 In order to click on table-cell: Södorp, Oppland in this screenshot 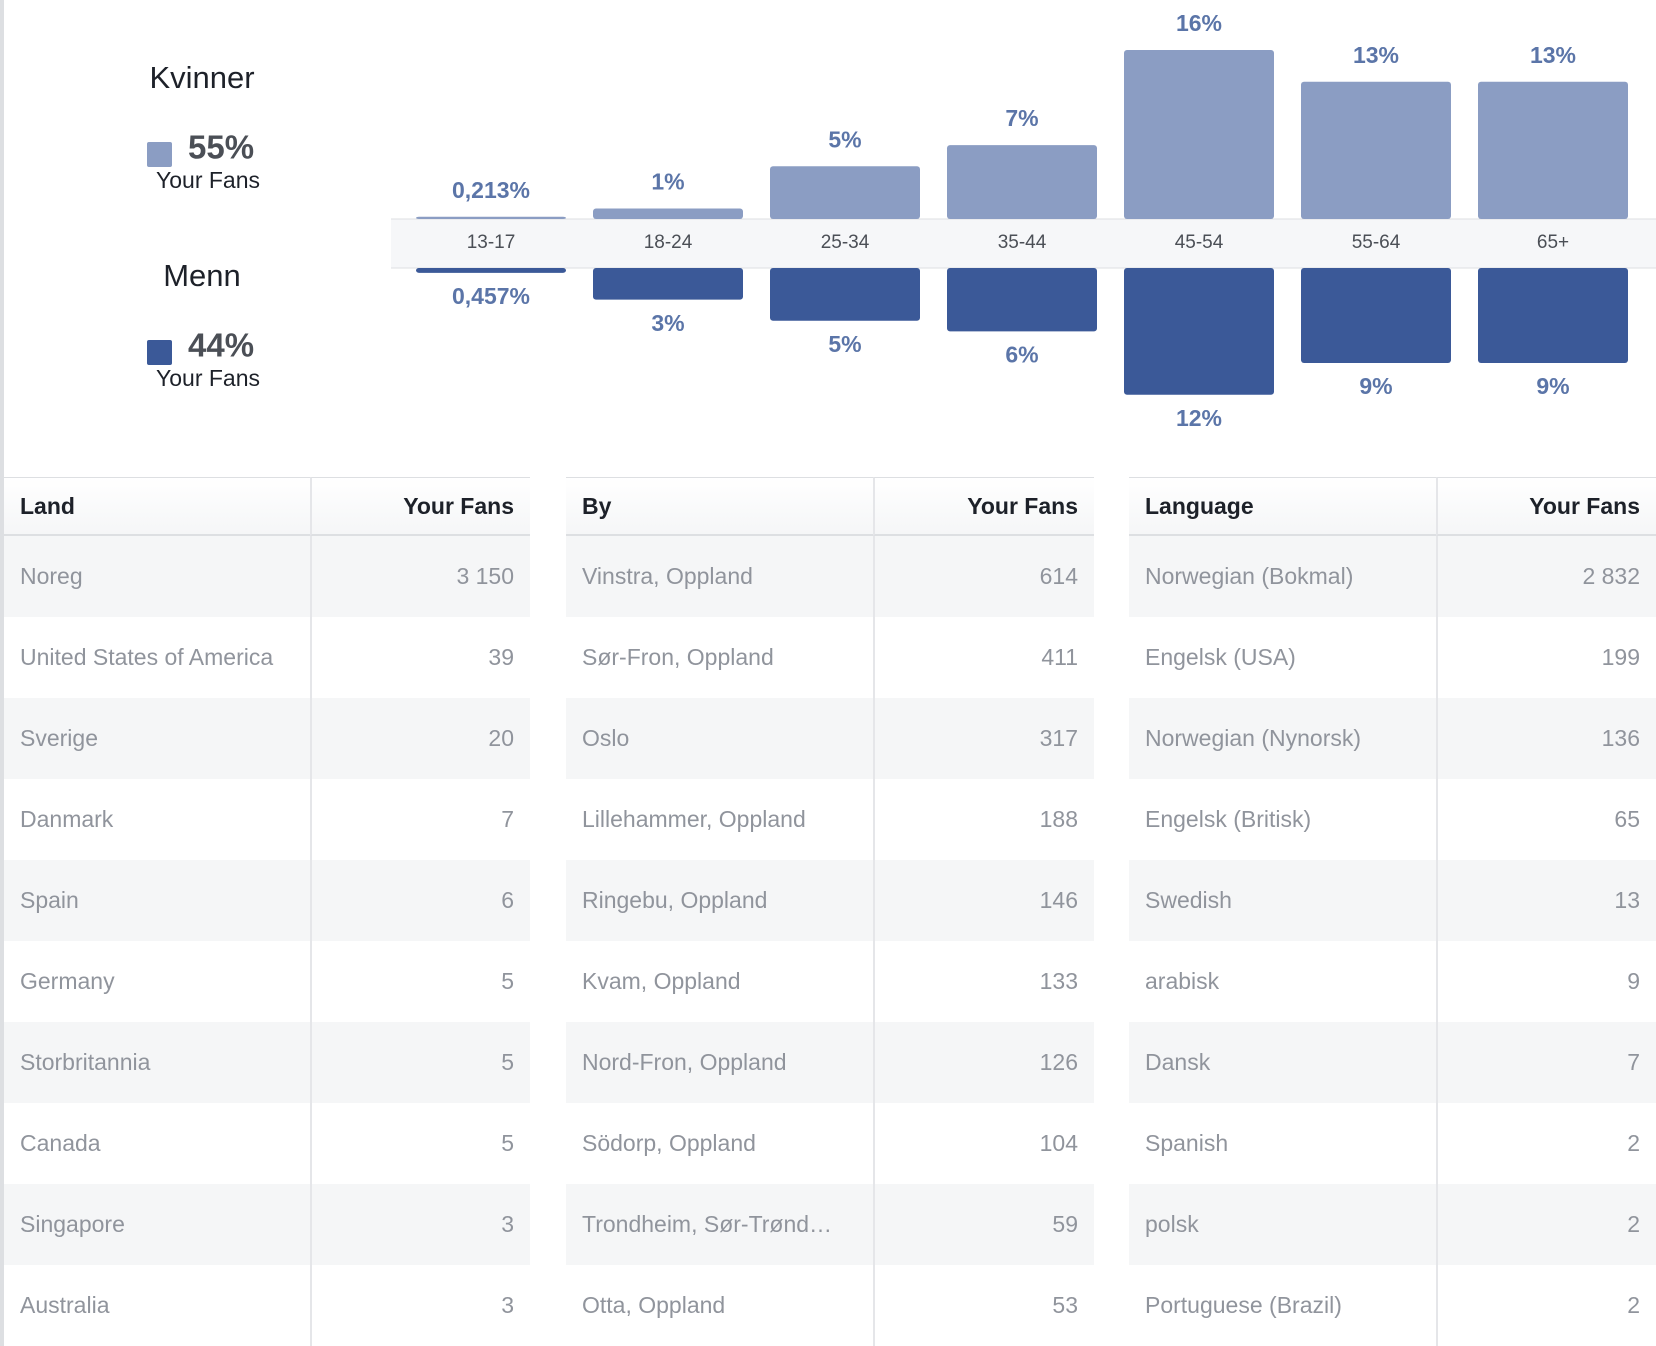, I will do `click(719, 1143)`.